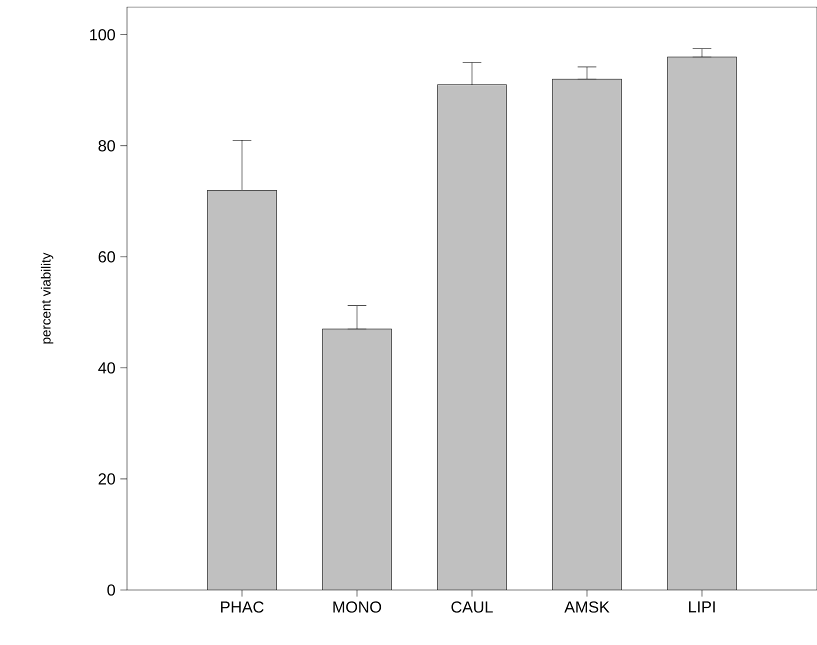  What do you see at coordinates (587, 607) in the screenshot?
I see `x-tick-label: AMSK` at bounding box center [587, 607].